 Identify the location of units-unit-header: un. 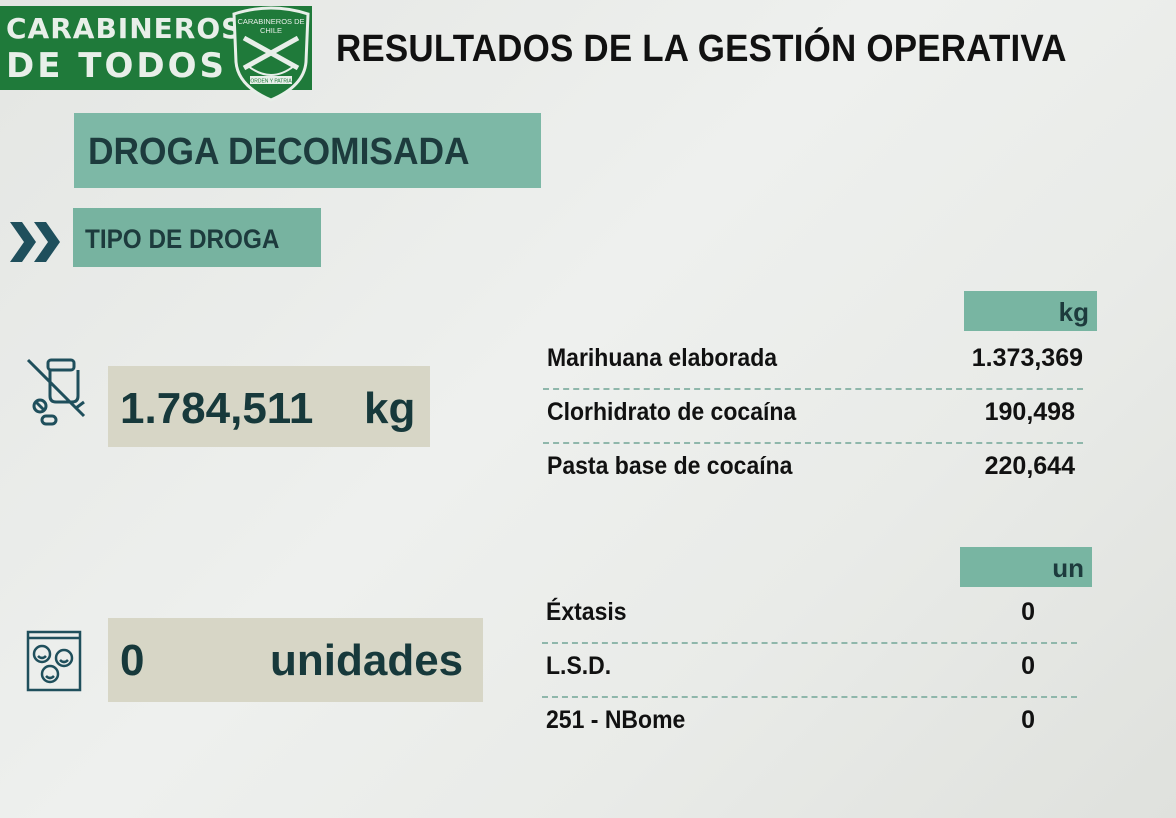
(1026, 567).